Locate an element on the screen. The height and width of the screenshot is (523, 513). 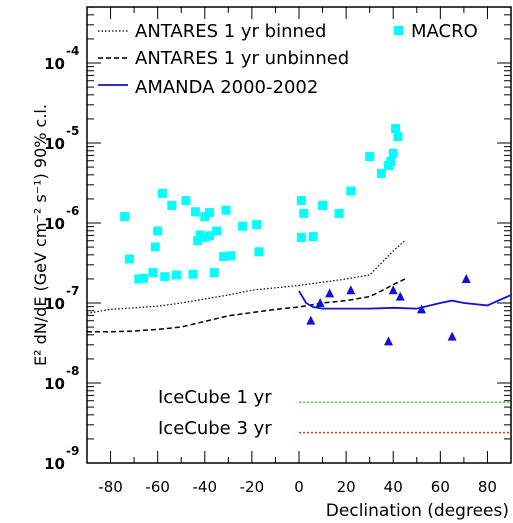
legend-label-amanda: AMANDA 2000-2002 is located at coordinates (226, 87).